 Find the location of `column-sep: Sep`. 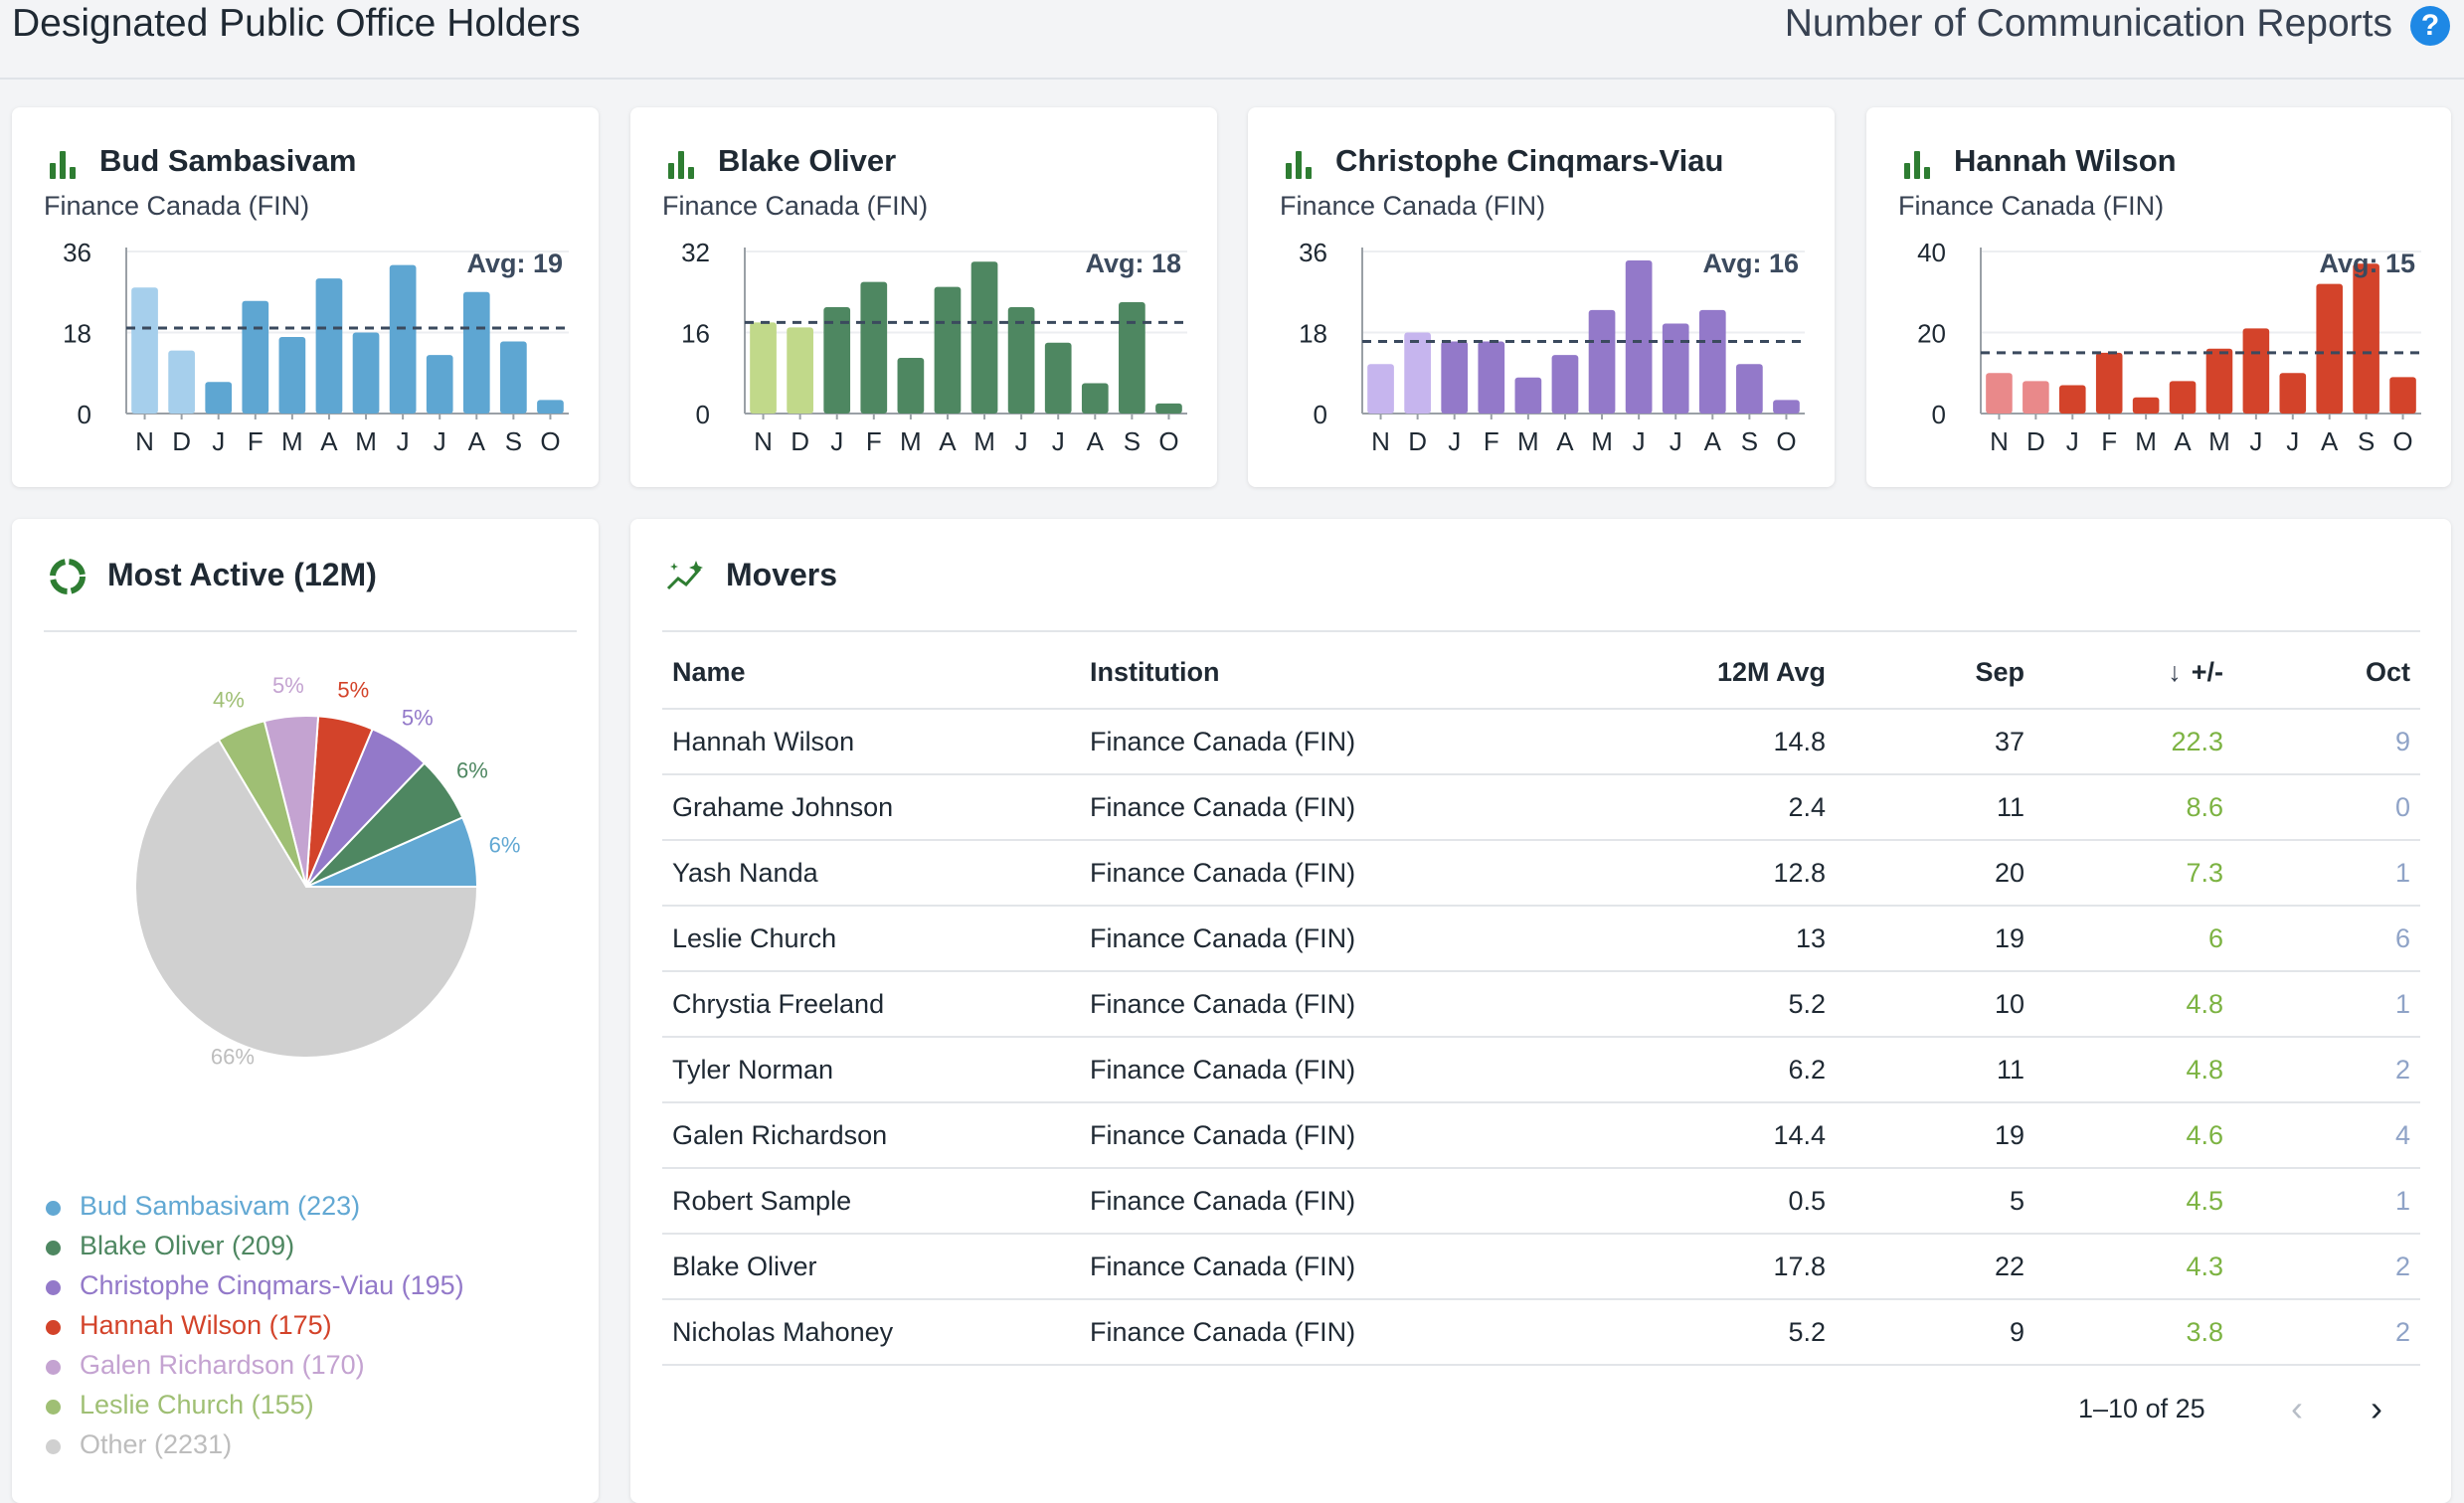

column-sep: Sep is located at coordinates (1935, 673).